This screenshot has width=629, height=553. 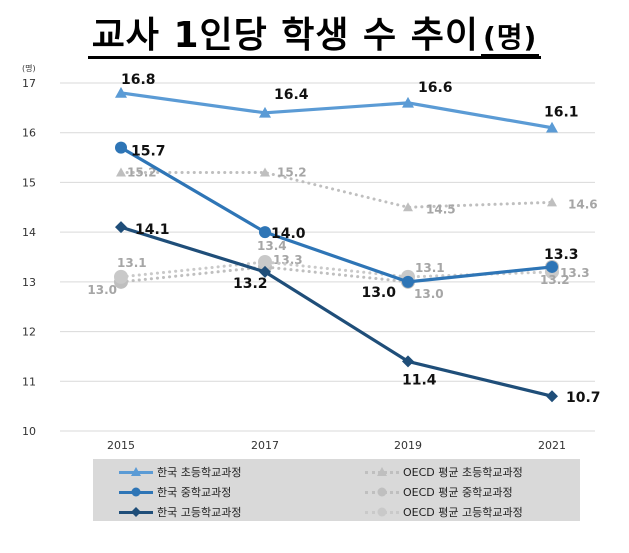 I want to click on y-tick-label: 13, so click(x=29, y=282).